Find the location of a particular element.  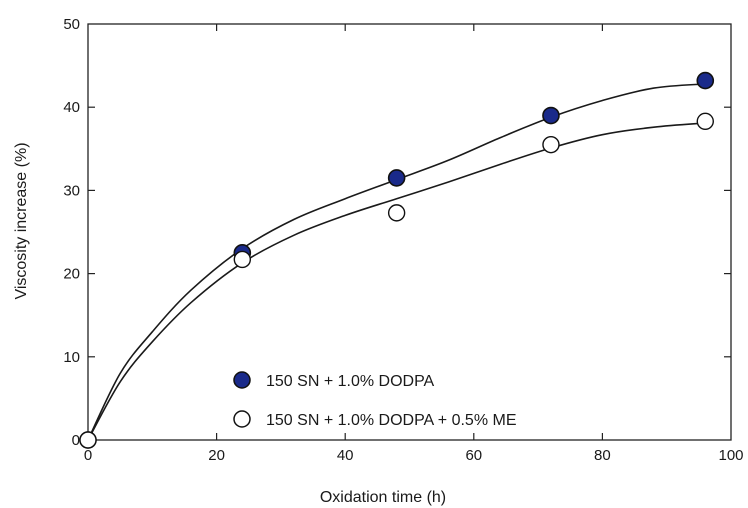

legend-marker-filled is located at coordinates (242, 380).